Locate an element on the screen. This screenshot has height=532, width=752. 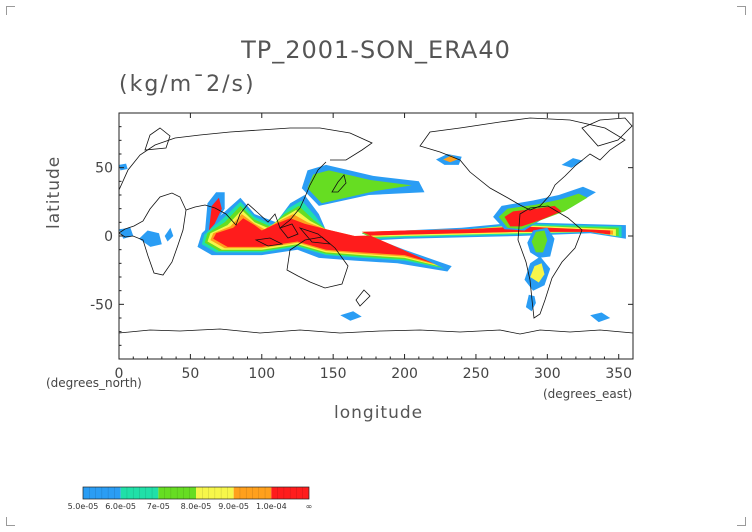
coastline-new-zealand is located at coordinates (363, 298).